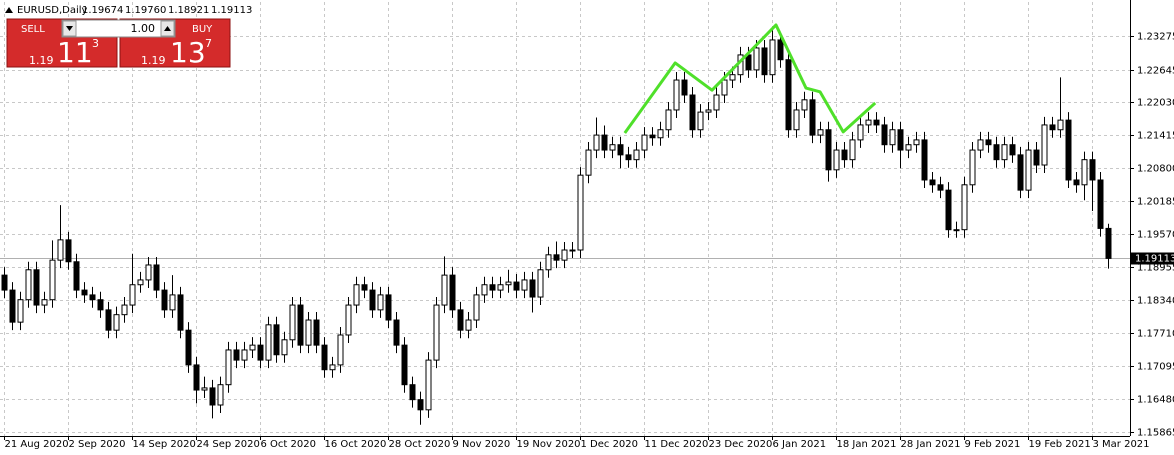 The image size is (1174, 455). I want to click on up-arrow, so click(167, 28).